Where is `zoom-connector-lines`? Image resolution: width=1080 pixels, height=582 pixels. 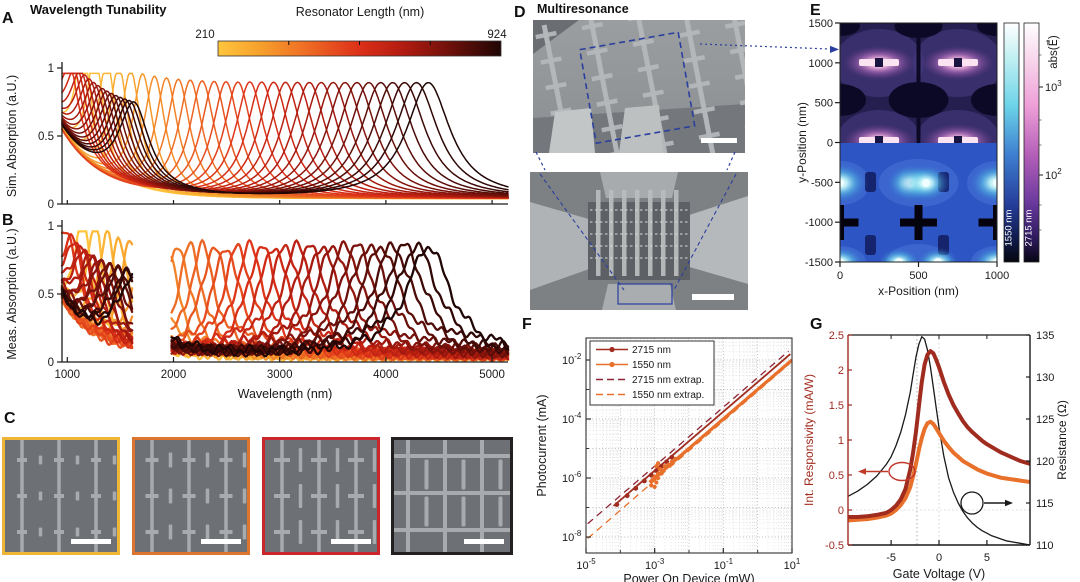
zoom-connector-lines is located at coordinates (636, 228).